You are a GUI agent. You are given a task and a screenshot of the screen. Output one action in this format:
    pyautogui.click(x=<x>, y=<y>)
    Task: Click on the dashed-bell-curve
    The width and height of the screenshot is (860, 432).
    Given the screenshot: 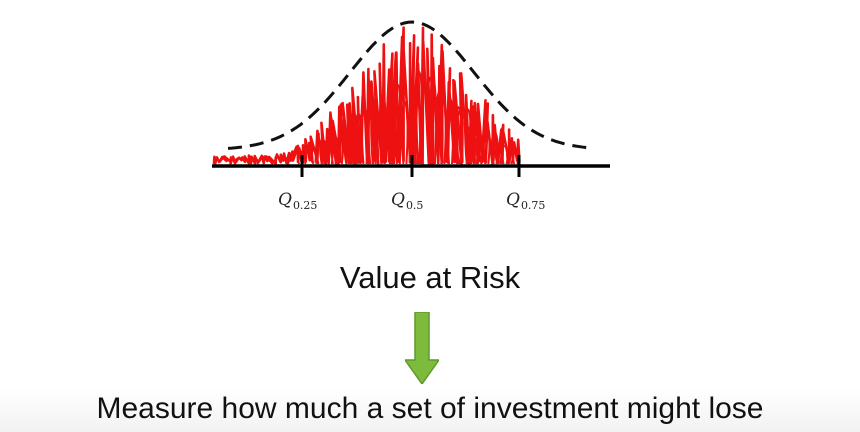 What is the action you would take?
    pyautogui.click(x=410, y=85)
    